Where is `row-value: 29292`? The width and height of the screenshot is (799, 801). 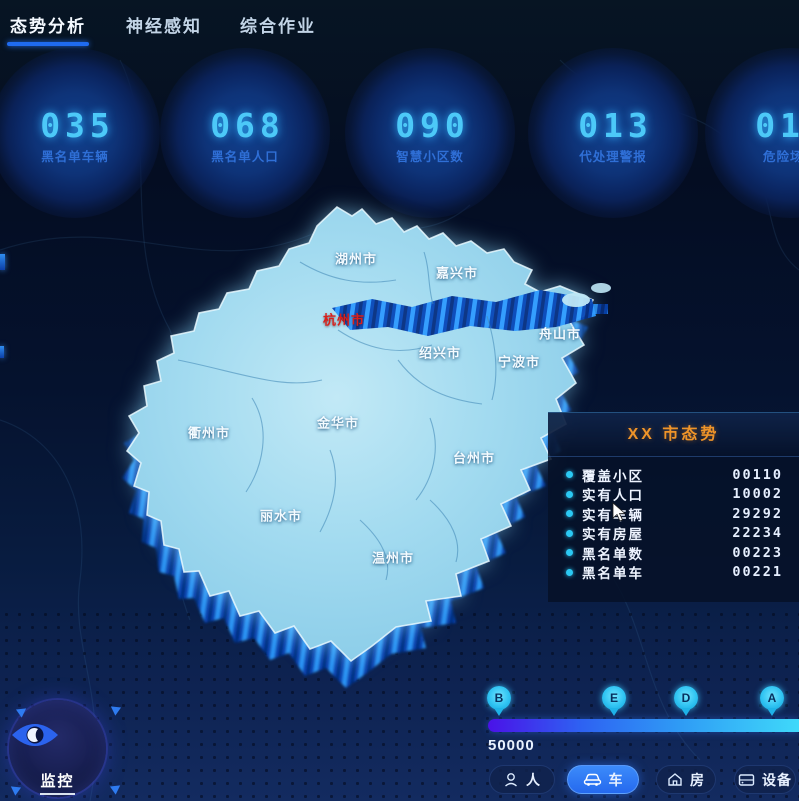
row-value: 29292 is located at coordinates (757, 513).